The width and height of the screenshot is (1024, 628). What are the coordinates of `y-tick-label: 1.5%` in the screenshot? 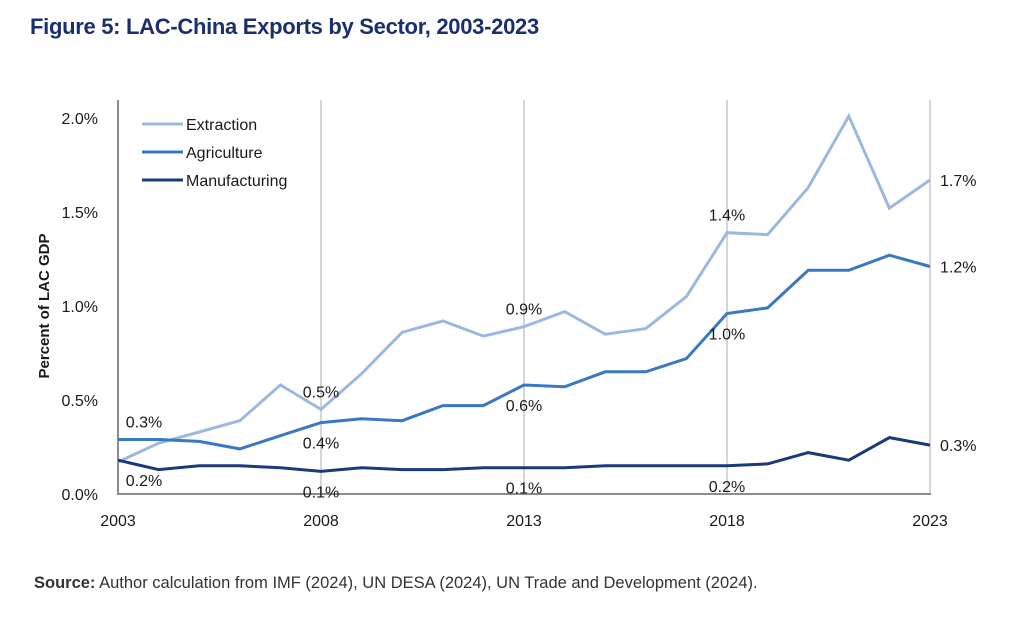 It's located at (80, 213).